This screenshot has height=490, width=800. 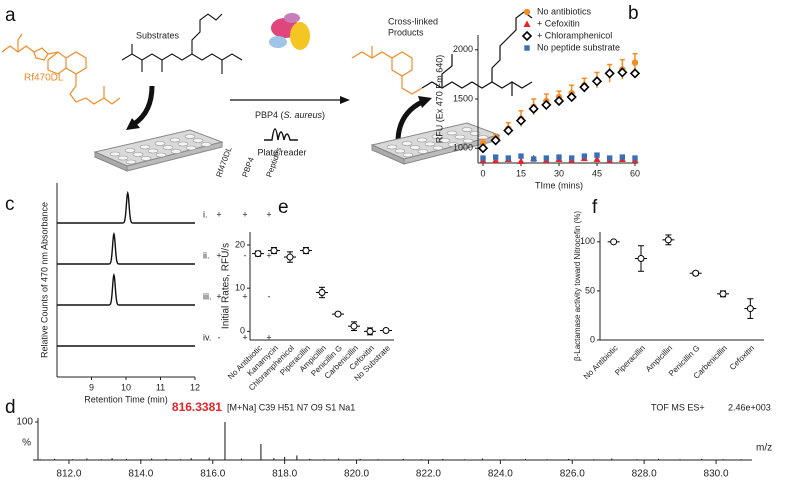 I want to click on x-tick-label: 812.0, so click(x=68, y=474).